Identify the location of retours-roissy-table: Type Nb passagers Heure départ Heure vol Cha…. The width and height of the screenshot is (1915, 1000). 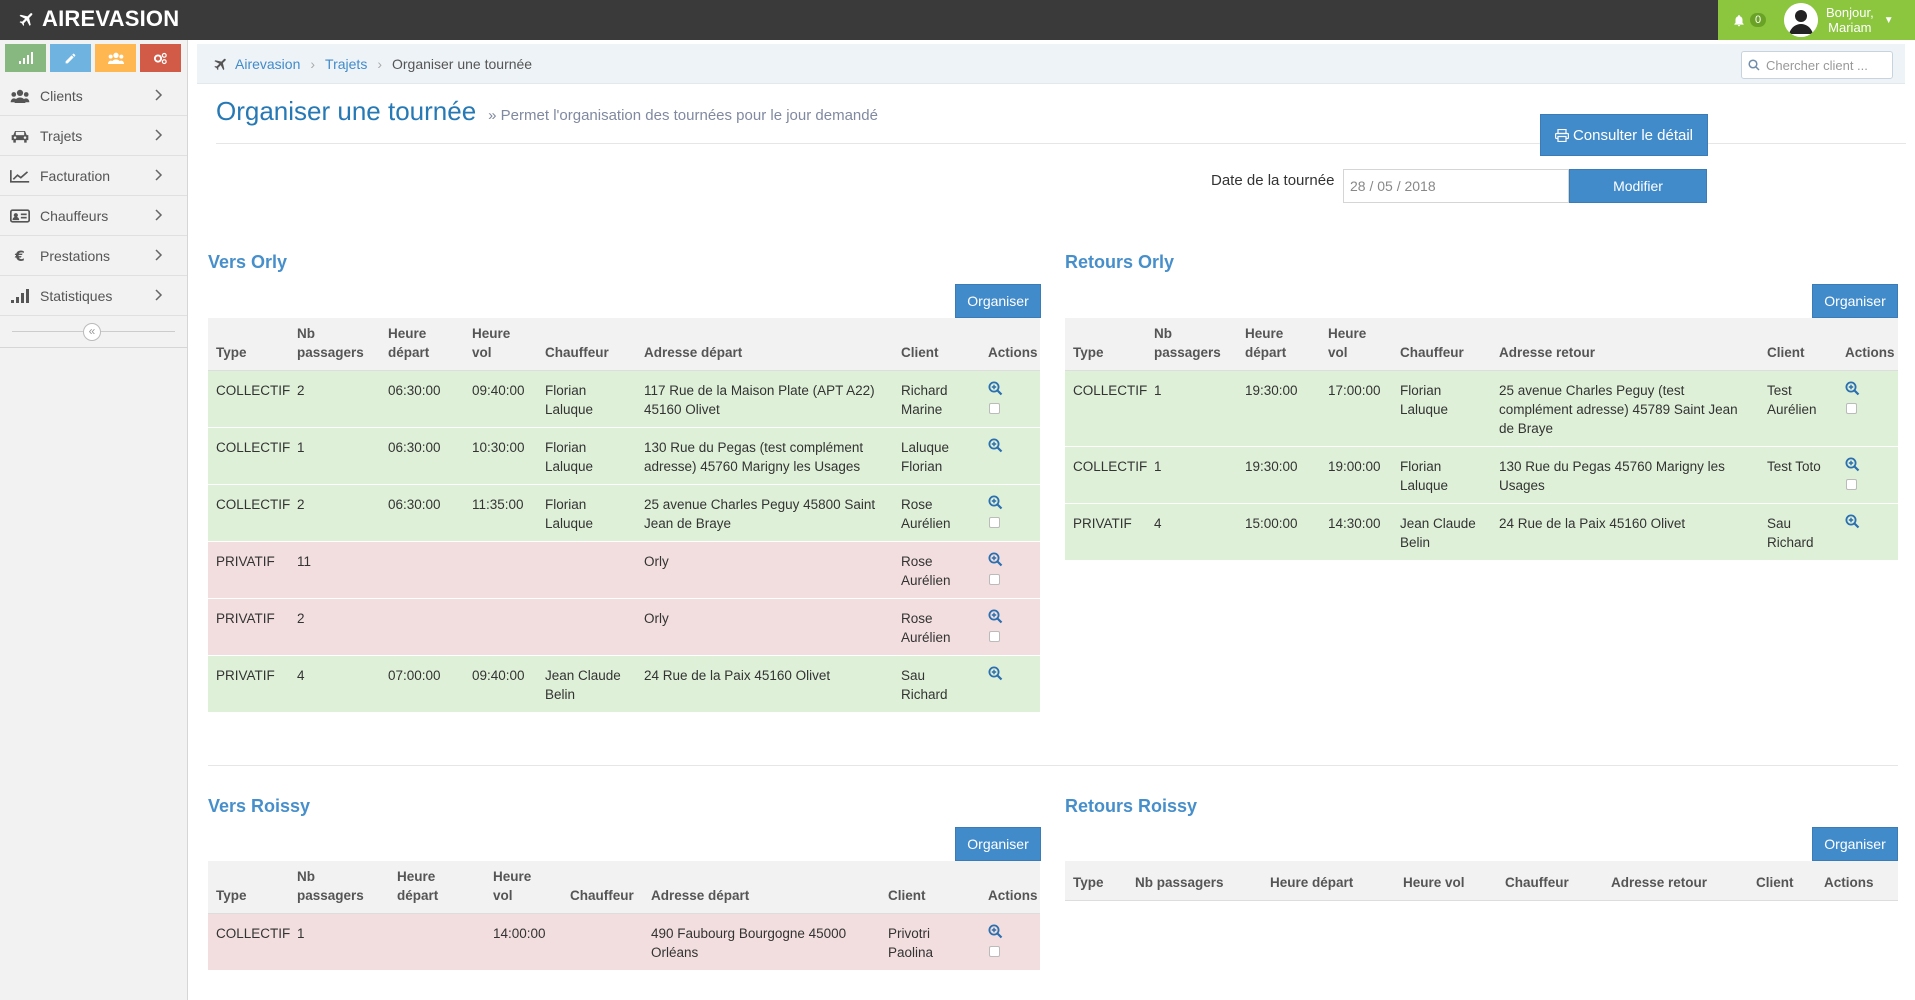
(1481, 881).